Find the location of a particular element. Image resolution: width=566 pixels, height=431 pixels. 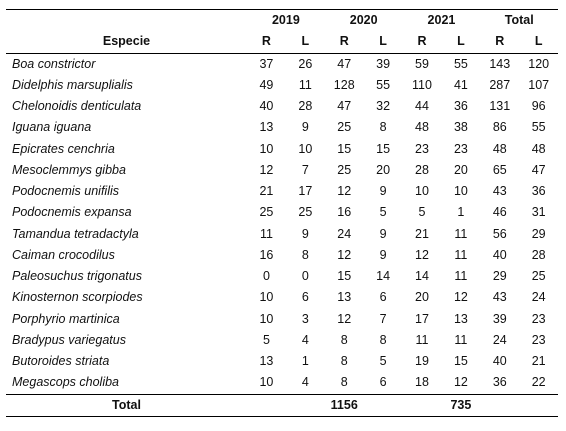

species-name-cell: Podocnemis expansa is located at coordinates (72, 212).